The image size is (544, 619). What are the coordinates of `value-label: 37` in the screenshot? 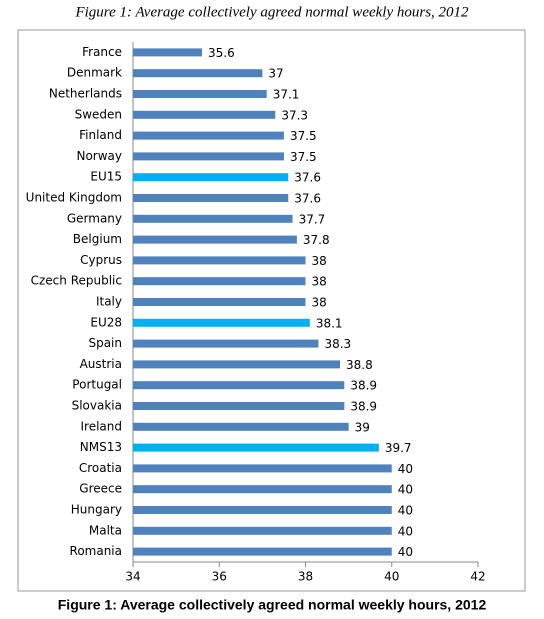 It's located at (275, 74).